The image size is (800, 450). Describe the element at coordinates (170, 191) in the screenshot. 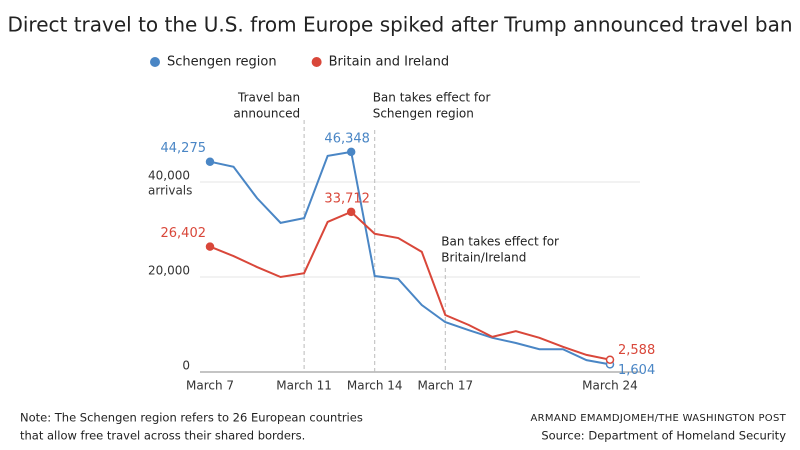

I see `y-unit-label: arrivals` at that location.